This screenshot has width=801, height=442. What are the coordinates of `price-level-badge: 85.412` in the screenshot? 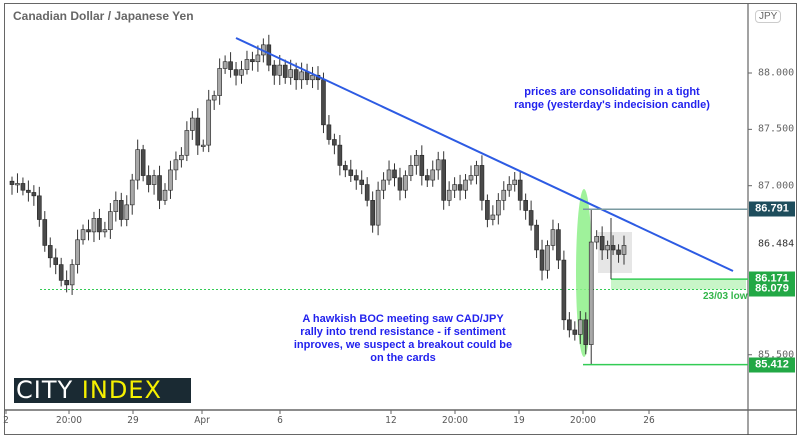 It's located at (772, 365).